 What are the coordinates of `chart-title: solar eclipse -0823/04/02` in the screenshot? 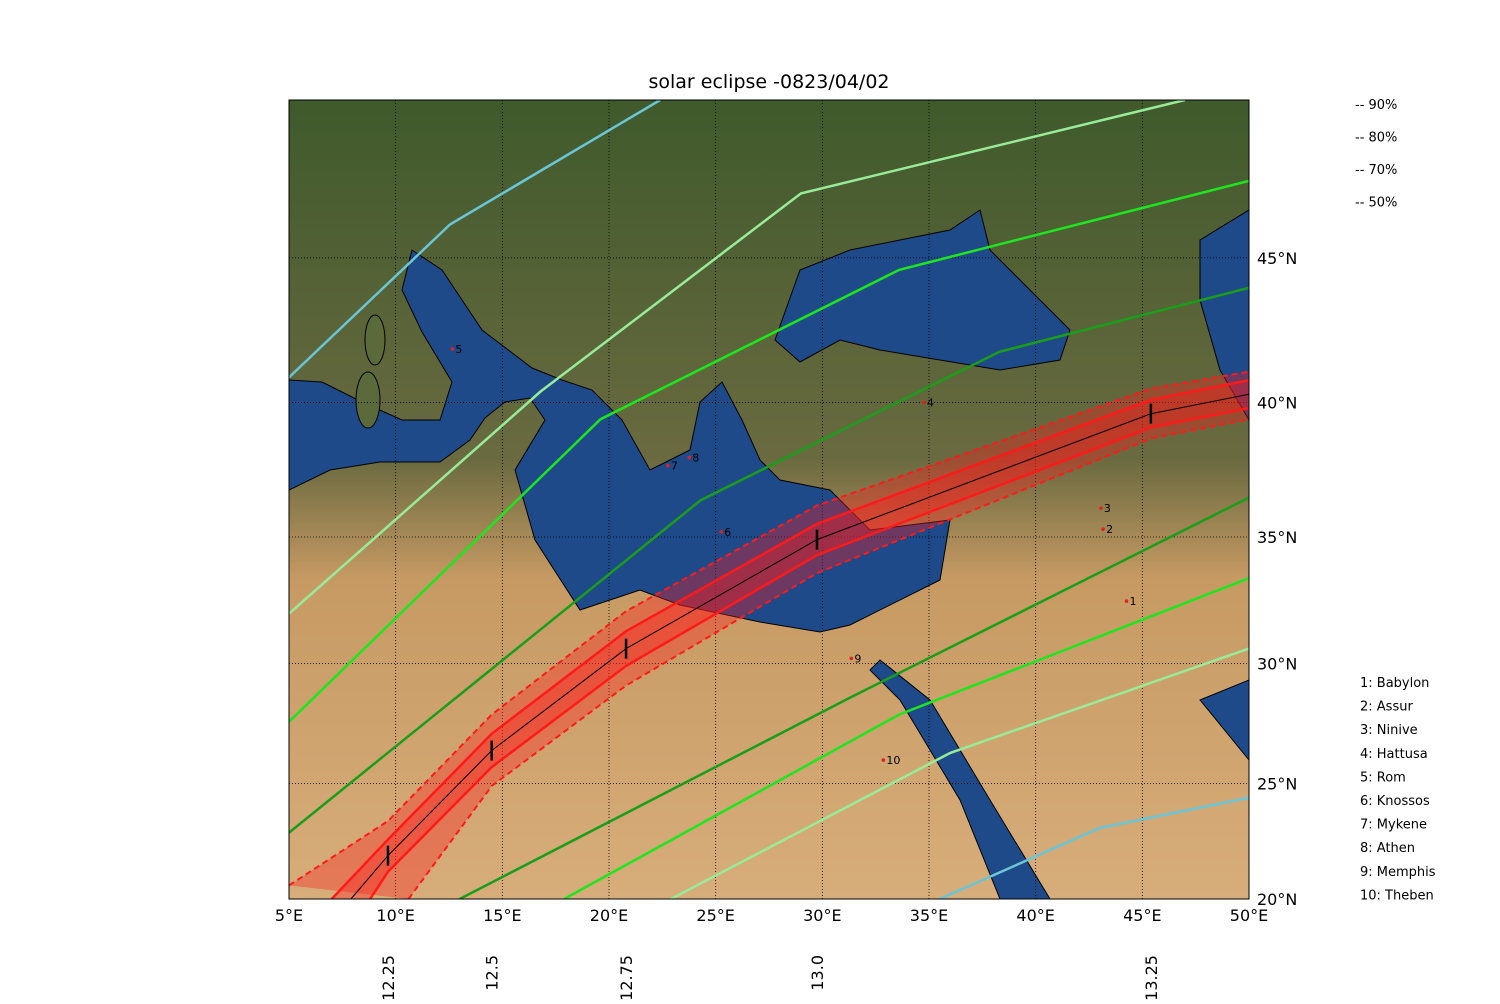 It's located at (768, 82).